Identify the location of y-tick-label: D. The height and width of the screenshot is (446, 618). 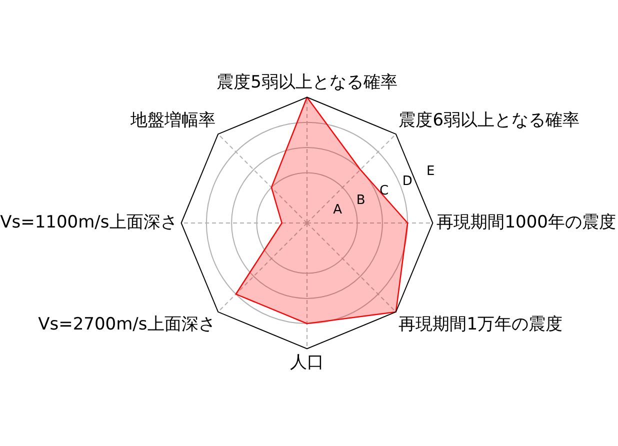
(407, 181).